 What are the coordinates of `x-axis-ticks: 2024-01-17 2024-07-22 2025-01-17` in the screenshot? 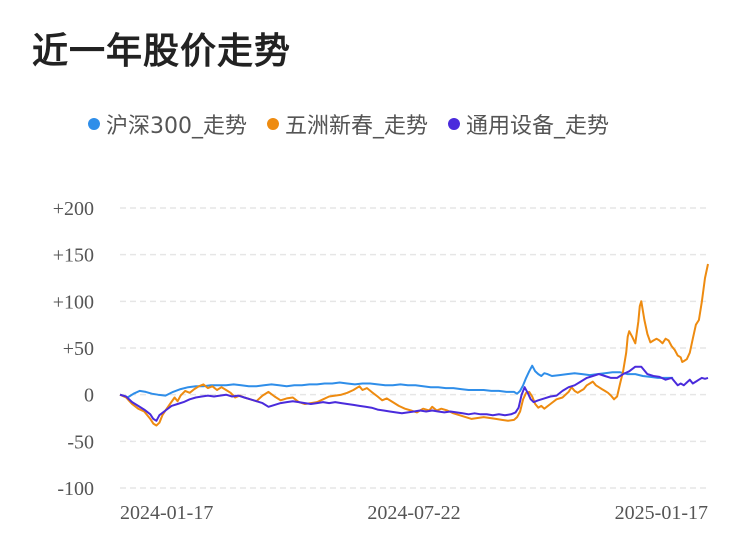 It's located at (414, 513).